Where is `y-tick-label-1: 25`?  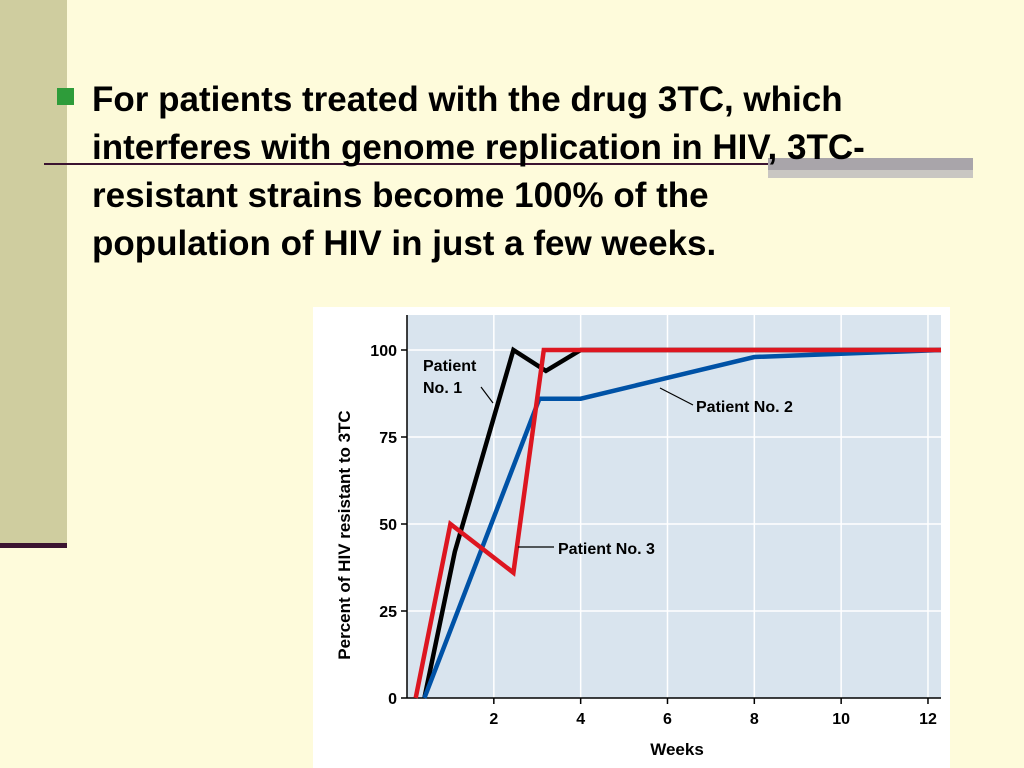 y-tick-label-1: 25 is located at coordinates (388, 612).